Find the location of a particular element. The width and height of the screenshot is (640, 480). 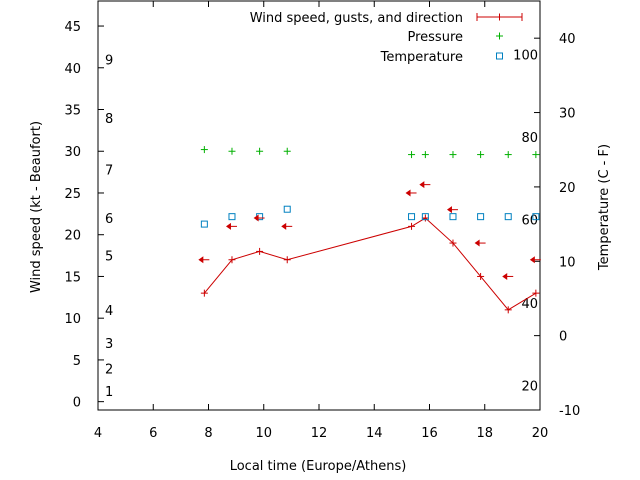

fahrenheit-label: 60 is located at coordinates (529, 221).